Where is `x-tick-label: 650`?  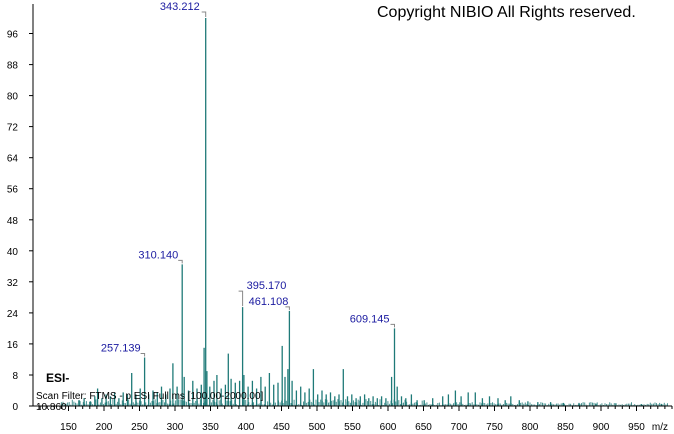
x-tick-label: 650 is located at coordinates (423, 427).